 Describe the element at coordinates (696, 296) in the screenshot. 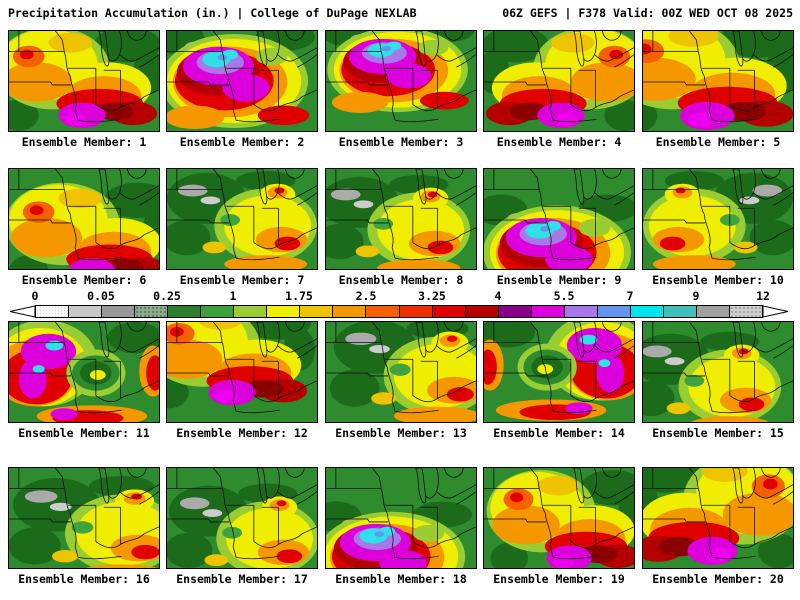

I see `scale-tick: 9` at that location.